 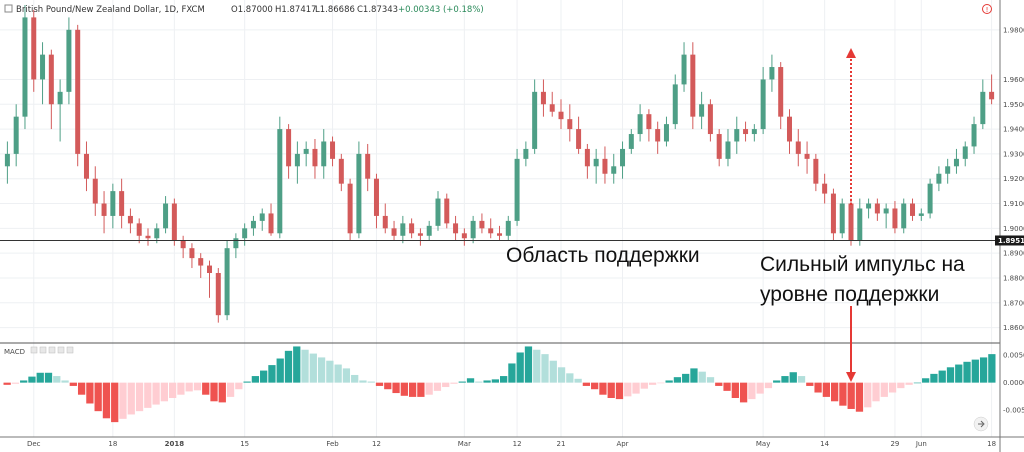 I want to click on macd-controls-icons, so click(x=52, y=350).